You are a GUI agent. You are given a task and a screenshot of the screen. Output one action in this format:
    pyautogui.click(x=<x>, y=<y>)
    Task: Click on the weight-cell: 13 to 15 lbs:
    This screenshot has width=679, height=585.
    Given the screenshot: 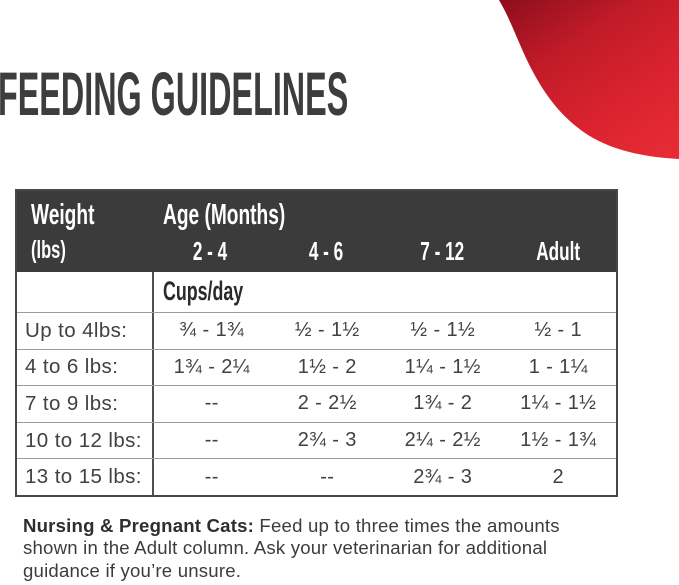 What is the action you would take?
    pyautogui.click(x=83, y=477)
    